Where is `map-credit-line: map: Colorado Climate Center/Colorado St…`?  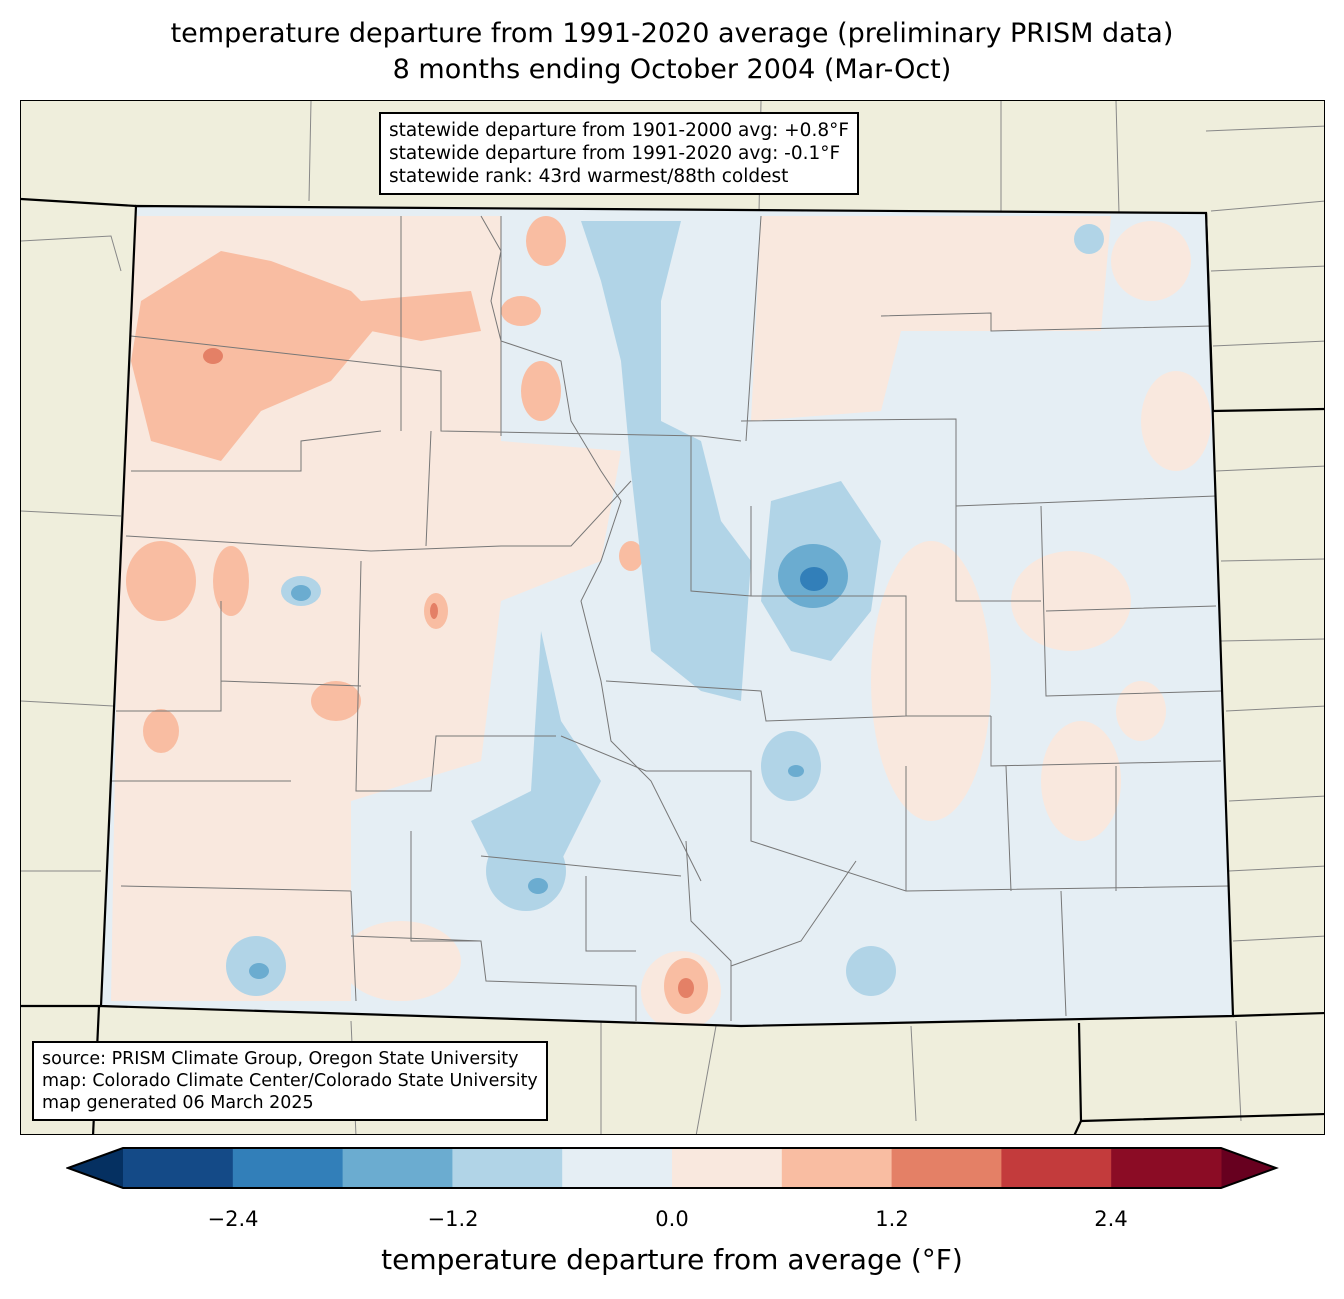 map-credit-line: map: Colorado Climate Center/Colorado St… is located at coordinates (290, 1081).